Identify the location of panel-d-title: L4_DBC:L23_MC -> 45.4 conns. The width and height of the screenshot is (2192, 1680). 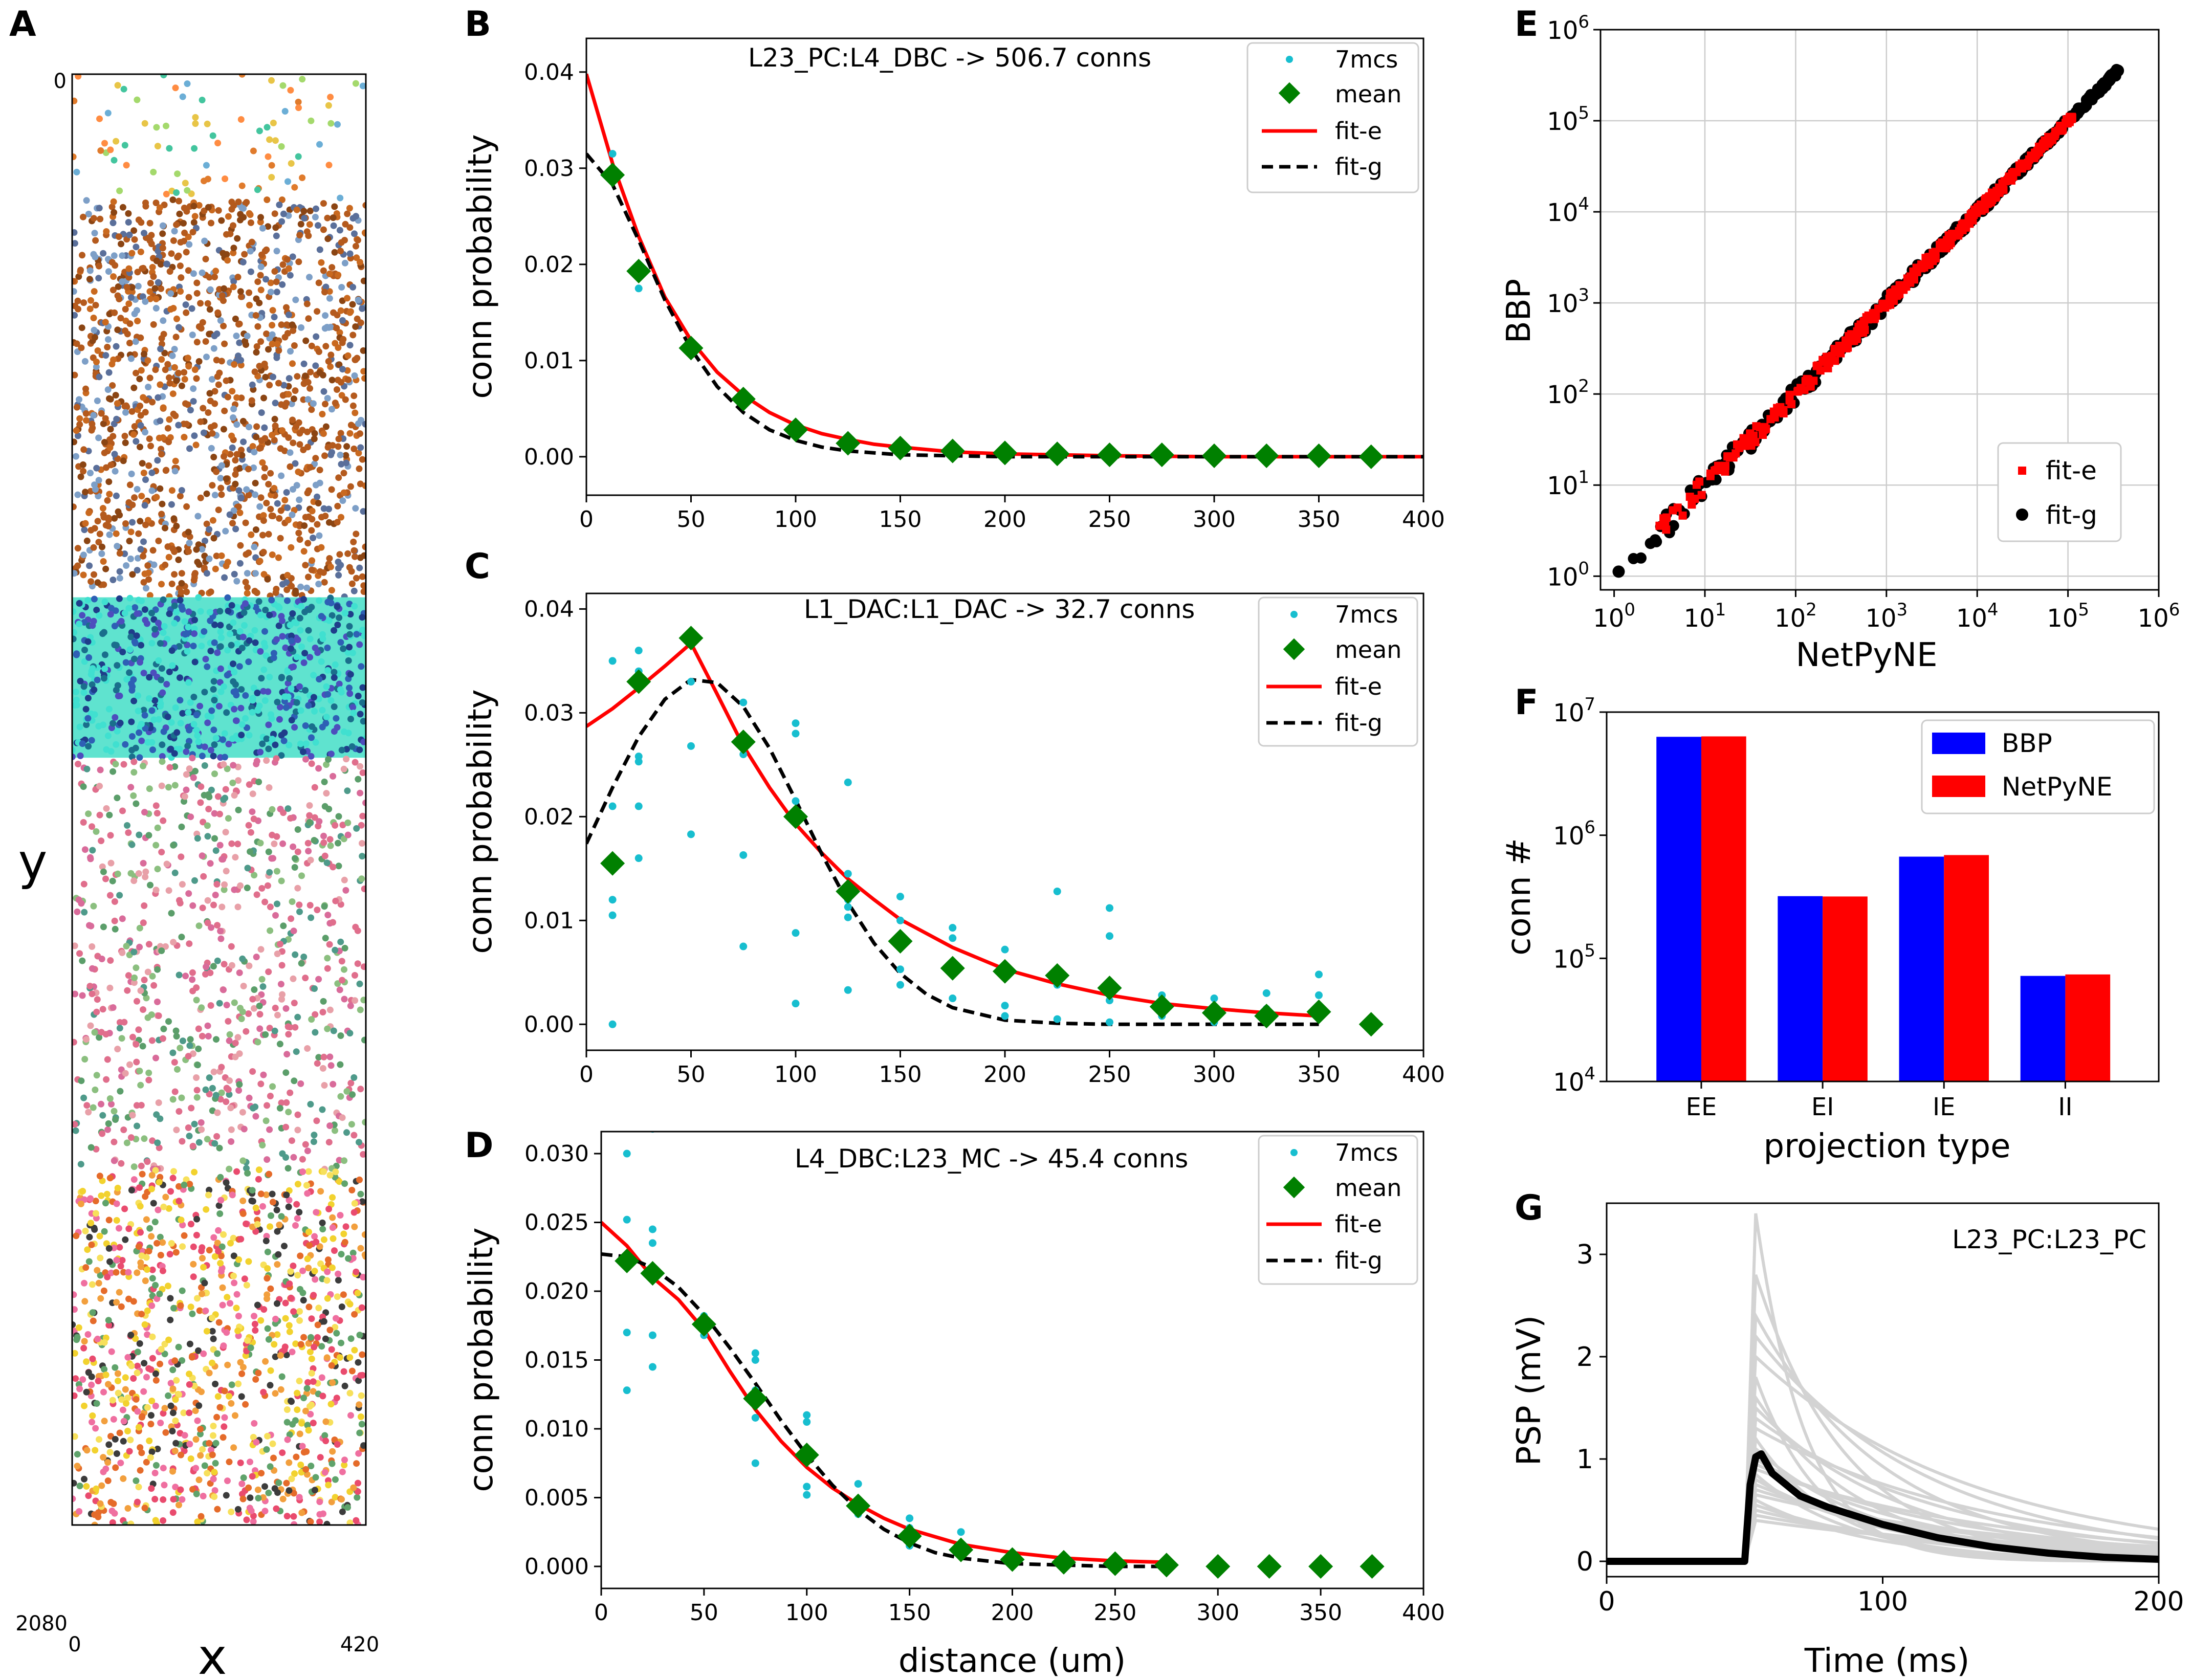
(991, 1159).